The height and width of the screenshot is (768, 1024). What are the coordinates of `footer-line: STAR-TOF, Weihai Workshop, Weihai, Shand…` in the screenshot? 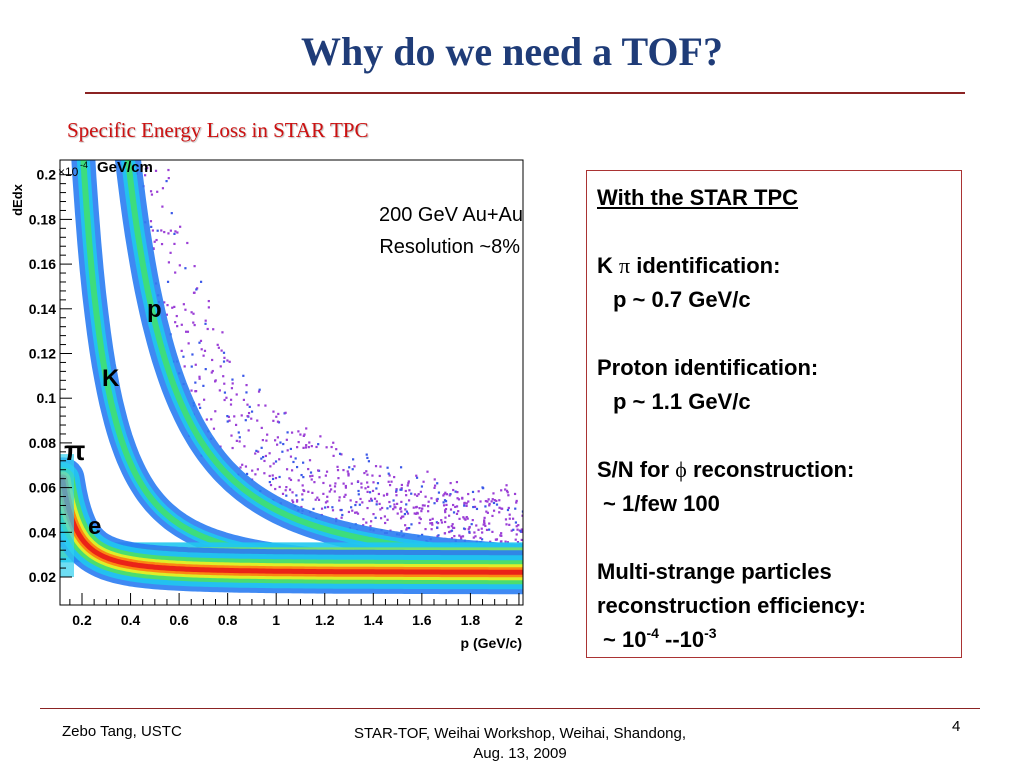 It's located at (520, 733).